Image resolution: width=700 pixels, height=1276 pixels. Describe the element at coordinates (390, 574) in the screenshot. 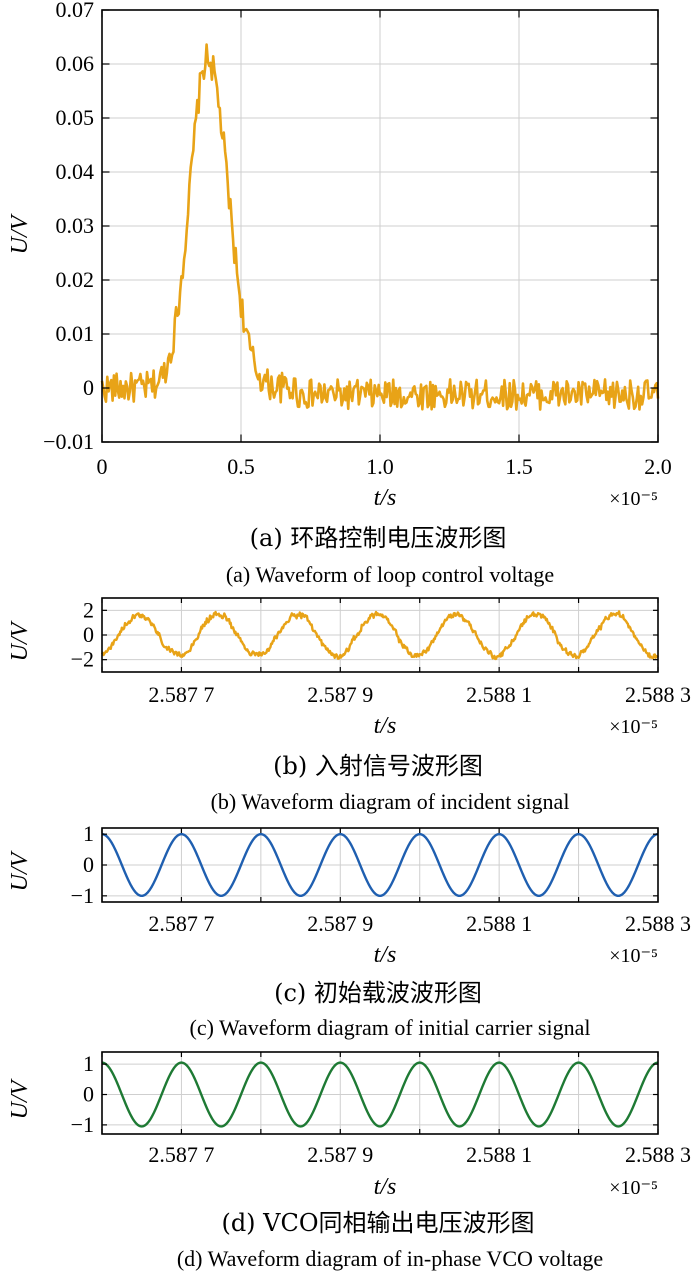

I see `caption-english: (a) Waveform of loop control voltage` at that location.